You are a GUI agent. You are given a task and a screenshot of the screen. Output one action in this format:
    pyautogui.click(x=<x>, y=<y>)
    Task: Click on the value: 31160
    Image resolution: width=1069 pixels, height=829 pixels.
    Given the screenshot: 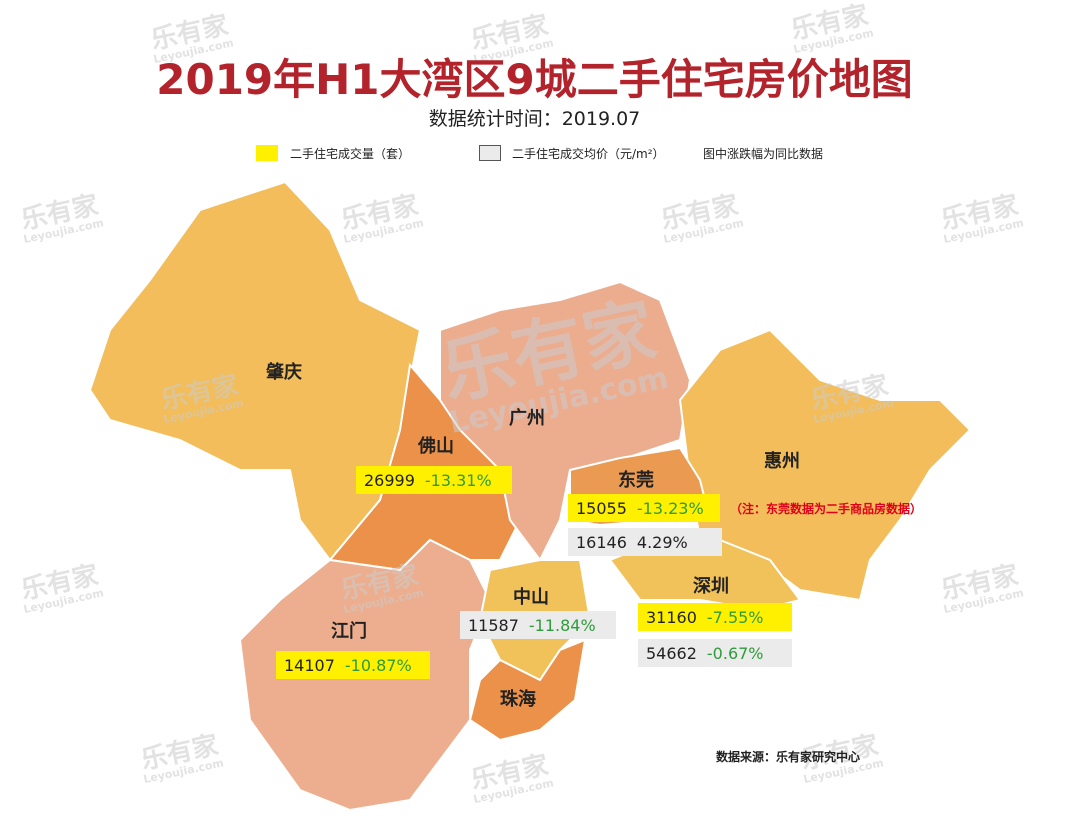 What is the action you would take?
    pyautogui.click(x=671, y=617)
    